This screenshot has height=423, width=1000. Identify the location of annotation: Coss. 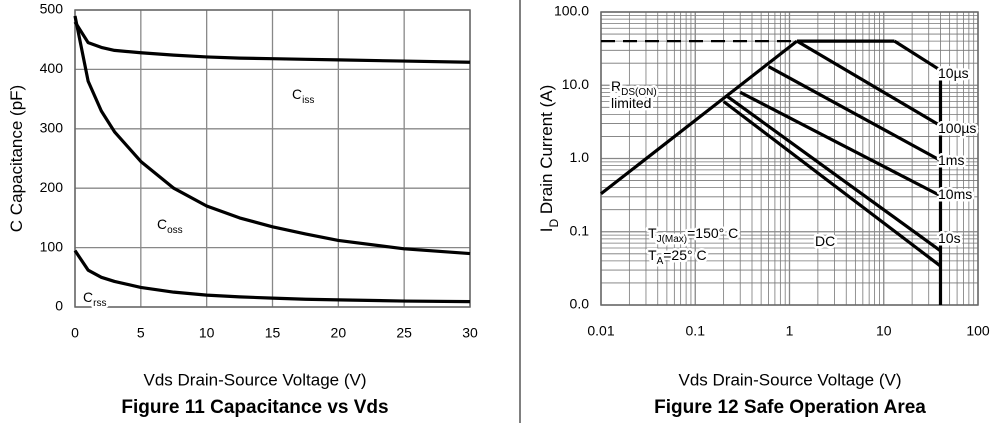
(170, 226).